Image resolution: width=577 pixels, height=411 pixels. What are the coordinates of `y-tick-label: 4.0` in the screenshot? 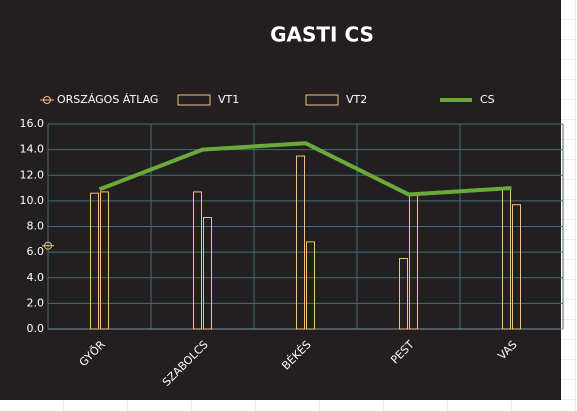 It's located at (36, 277).